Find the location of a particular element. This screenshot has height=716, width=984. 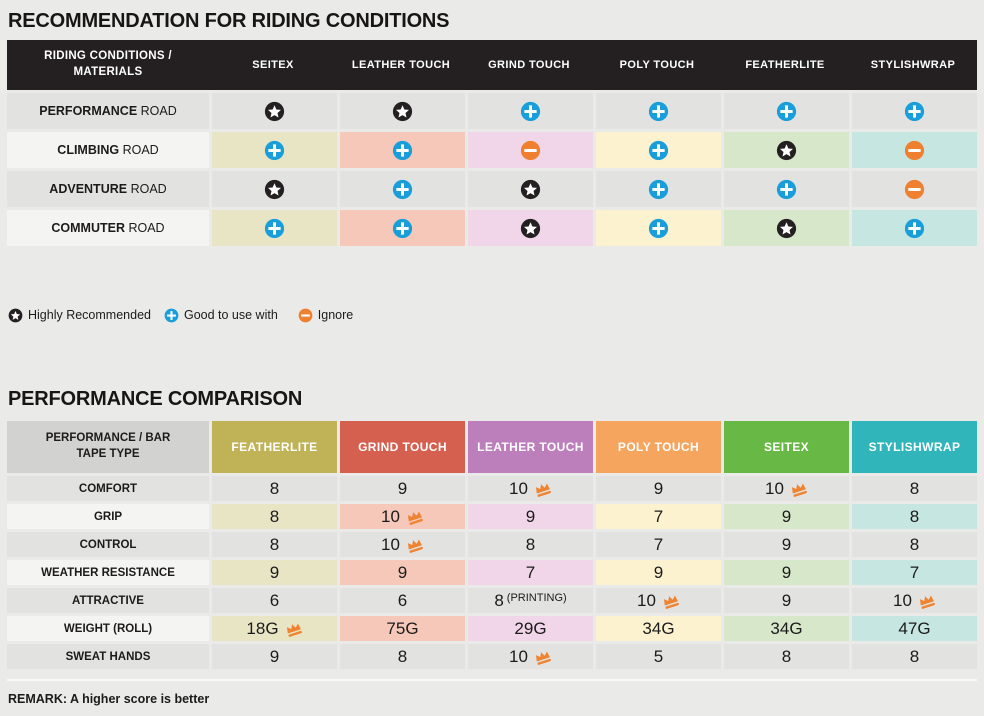

score-value: 75G is located at coordinates (402, 628).